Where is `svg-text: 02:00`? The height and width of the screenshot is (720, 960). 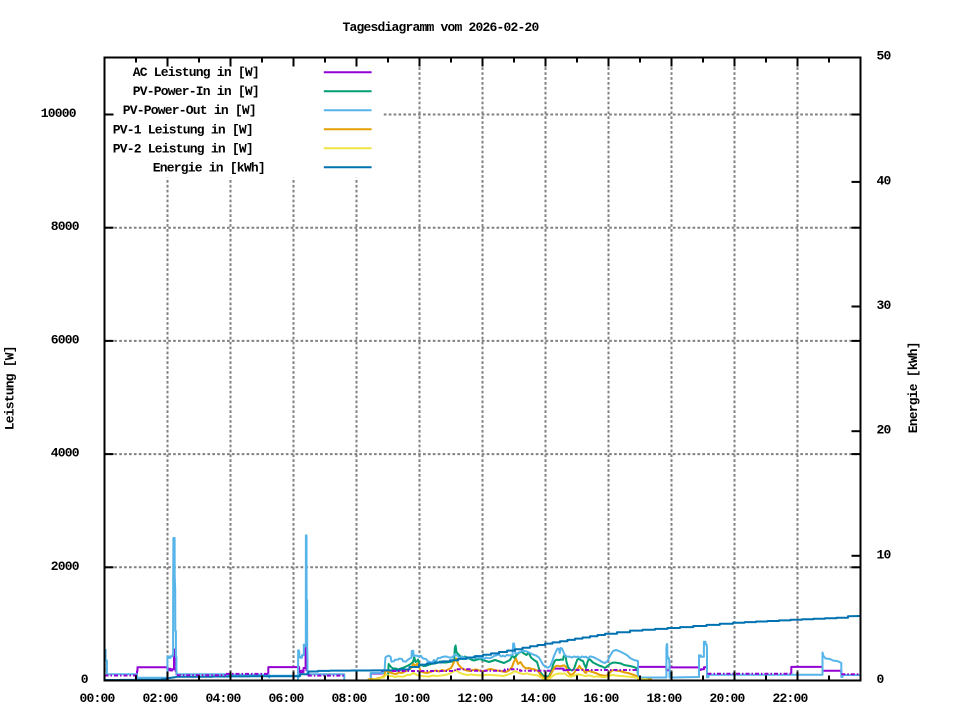 svg-text: 02:00 is located at coordinates (161, 698).